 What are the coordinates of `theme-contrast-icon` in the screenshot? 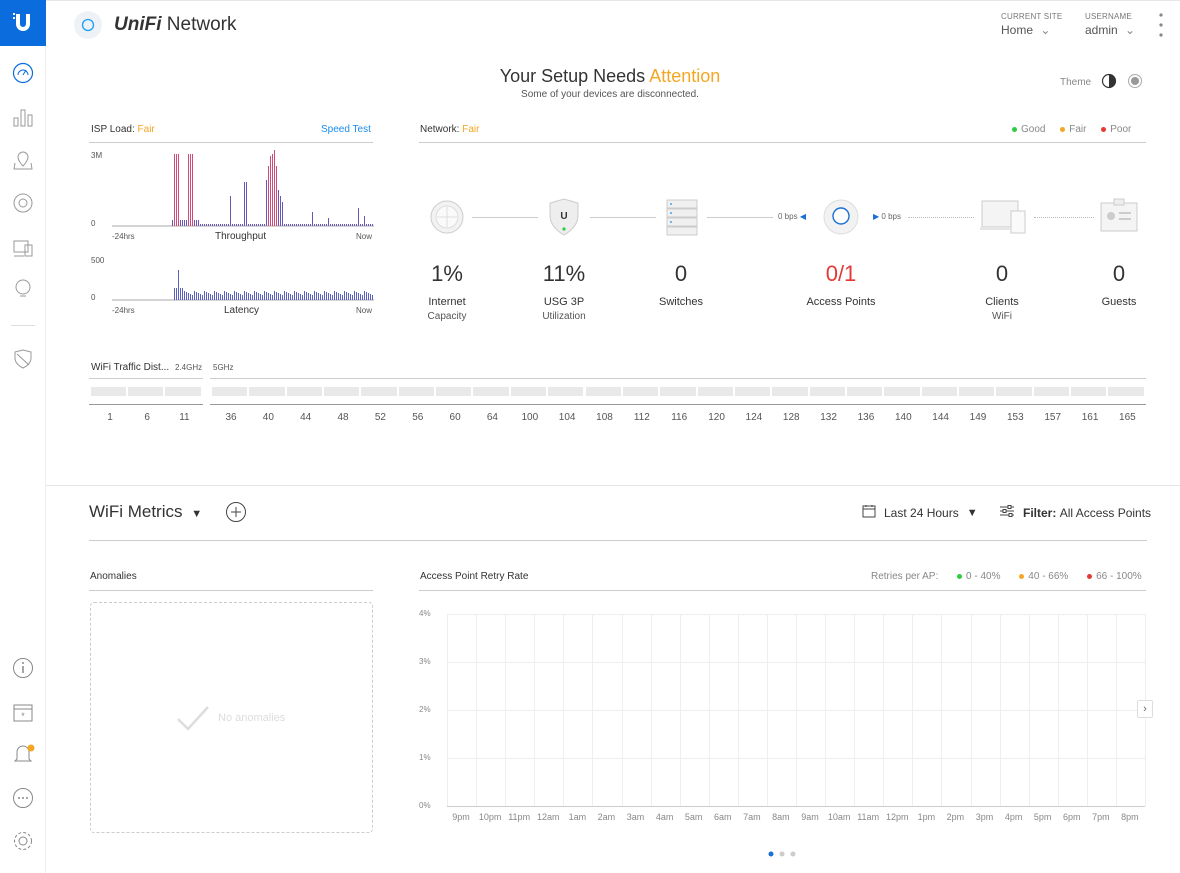 It's located at (1109, 82).